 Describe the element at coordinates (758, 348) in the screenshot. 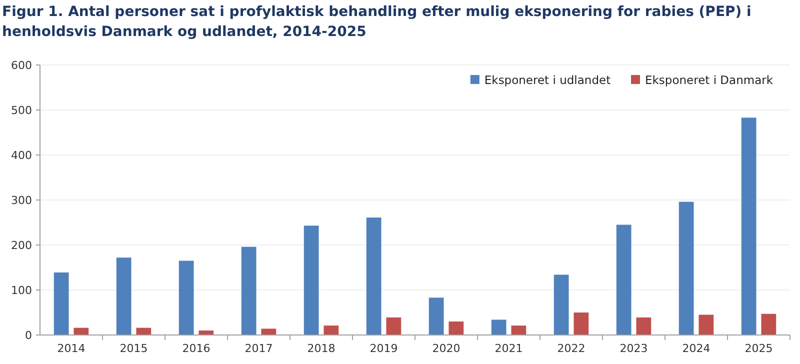

I see `x-tick-label: 2025` at that location.